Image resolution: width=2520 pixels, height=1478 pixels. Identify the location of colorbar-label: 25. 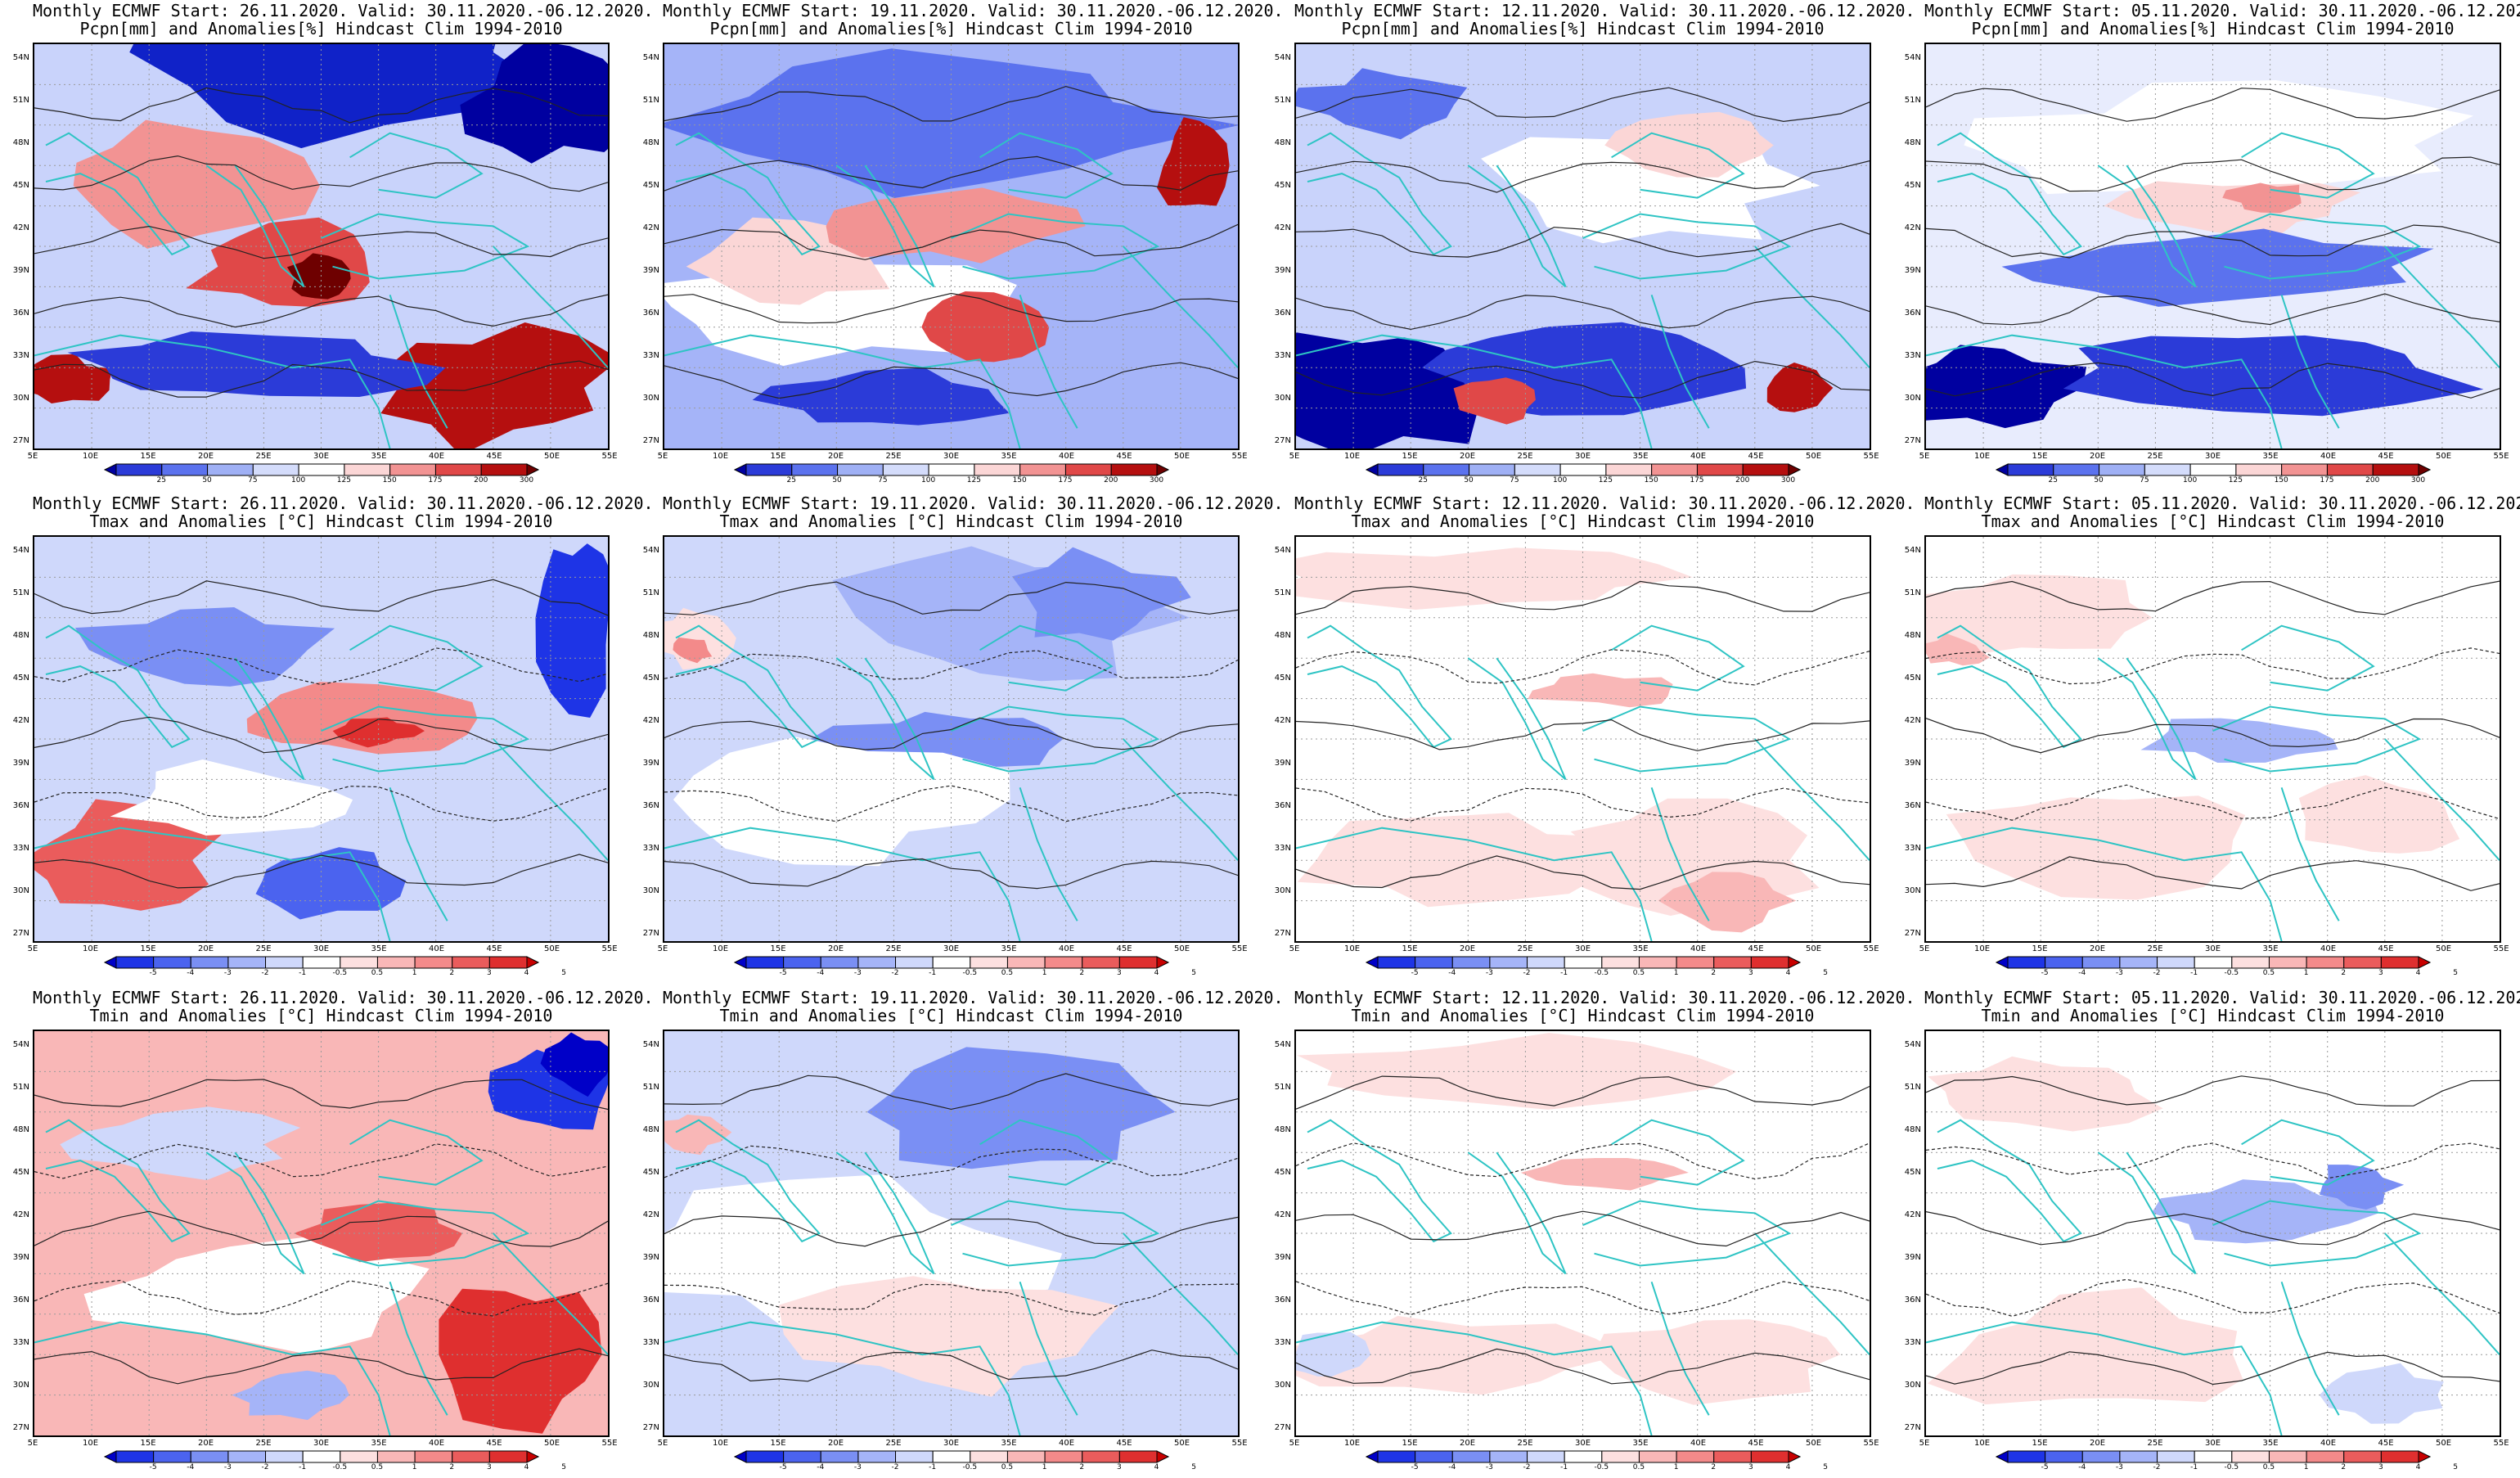
(2053, 480).